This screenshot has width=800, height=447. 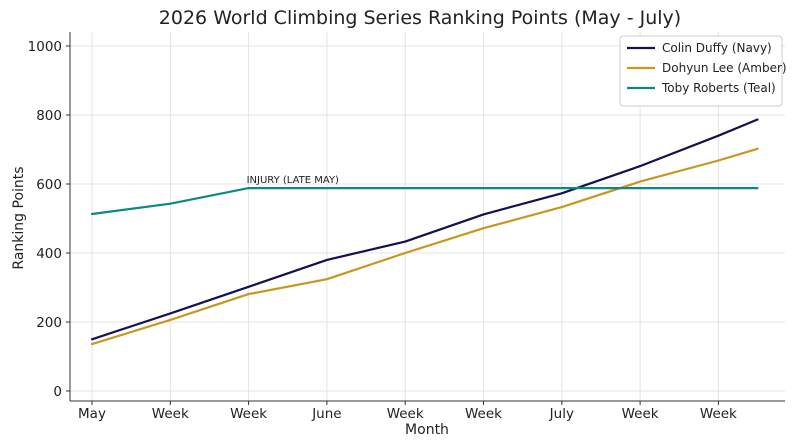 I want to click on y-tick-label: 600, so click(x=49, y=185).